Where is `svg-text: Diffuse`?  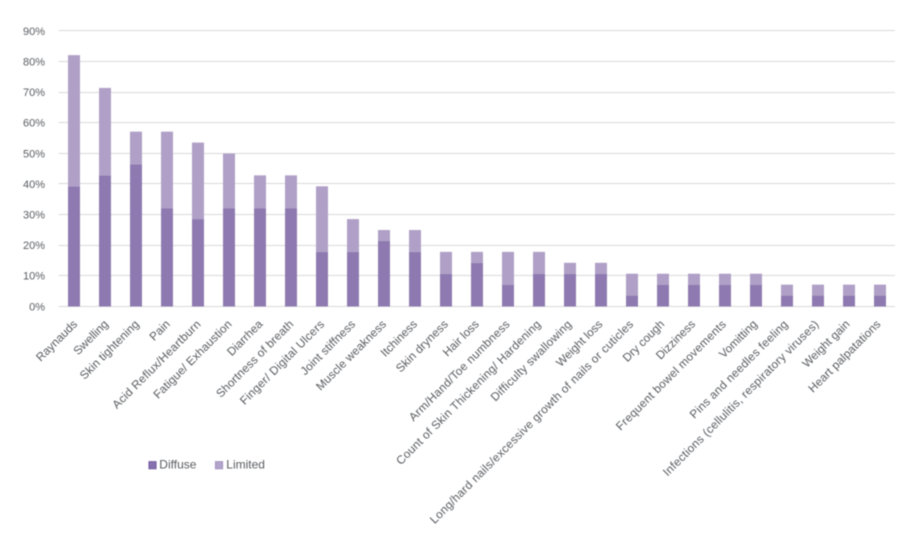 svg-text: Diffuse is located at coordinates (177, 465).